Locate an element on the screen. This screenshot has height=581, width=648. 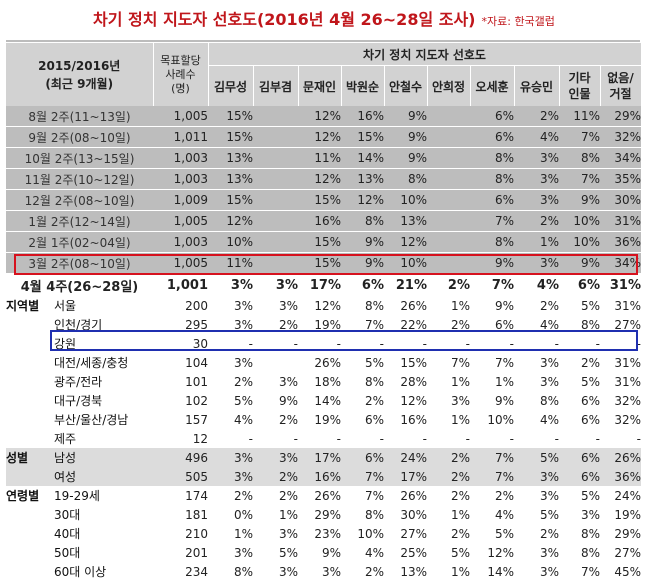
percent-cell: 29% is located at coordinates (319, 514).